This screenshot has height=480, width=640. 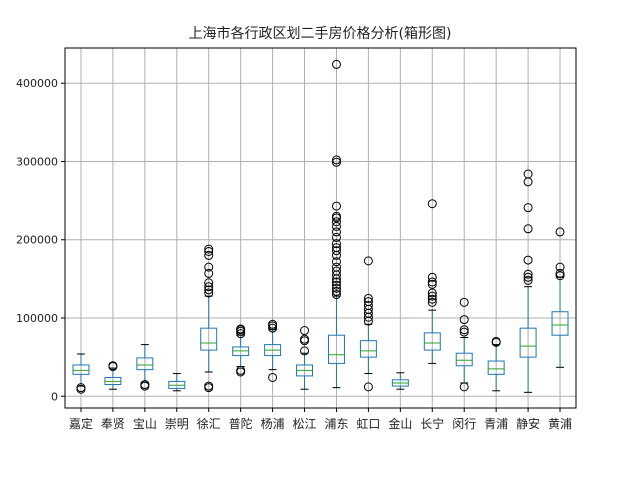 I want to click on x-tick-label: 金山, so click(x=400, y=423).